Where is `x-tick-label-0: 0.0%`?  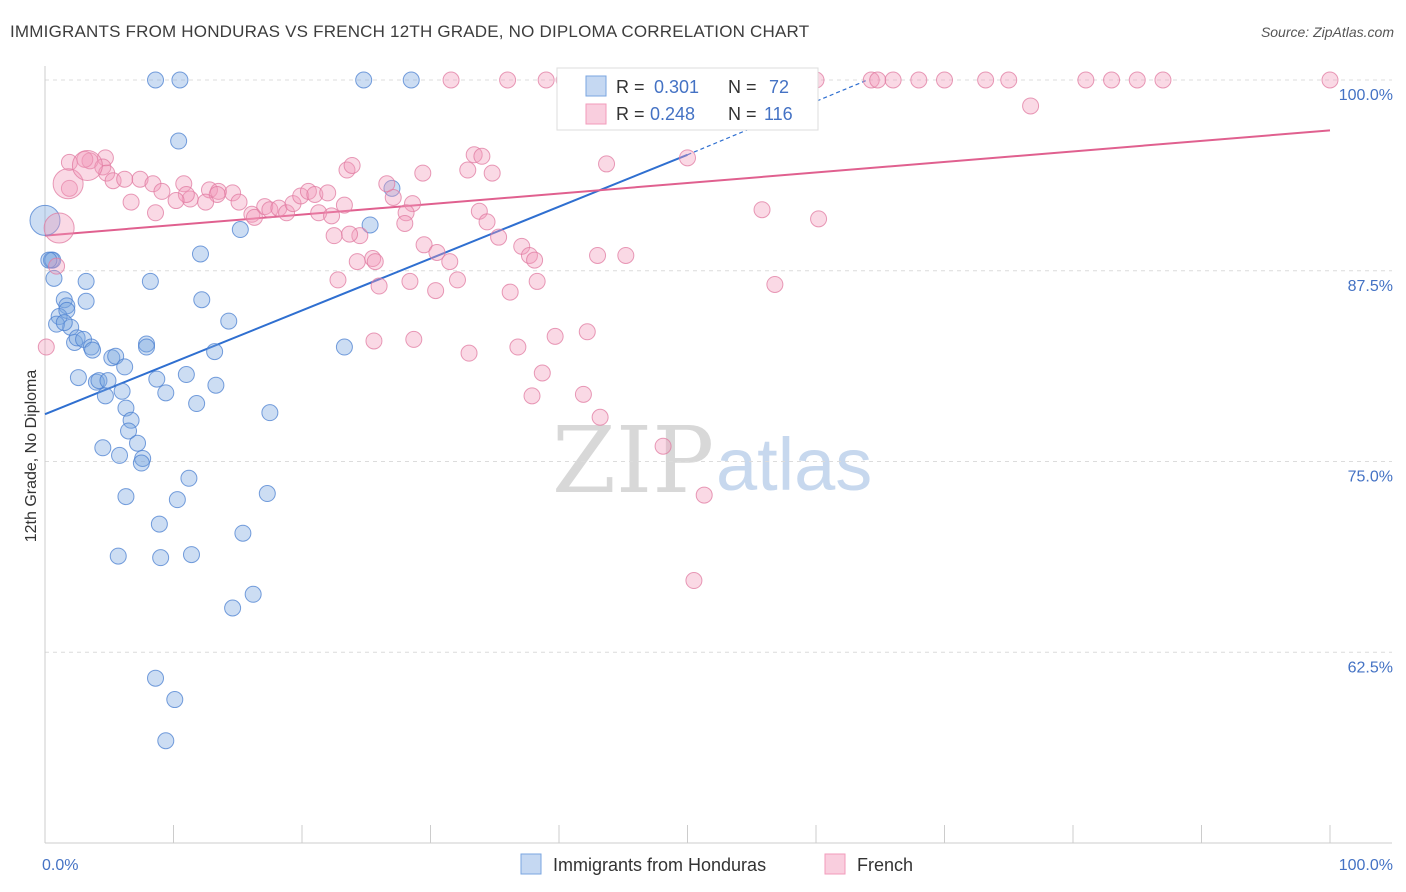
x-tick-label-0: 0.0% is located at coordinates (60, 865).